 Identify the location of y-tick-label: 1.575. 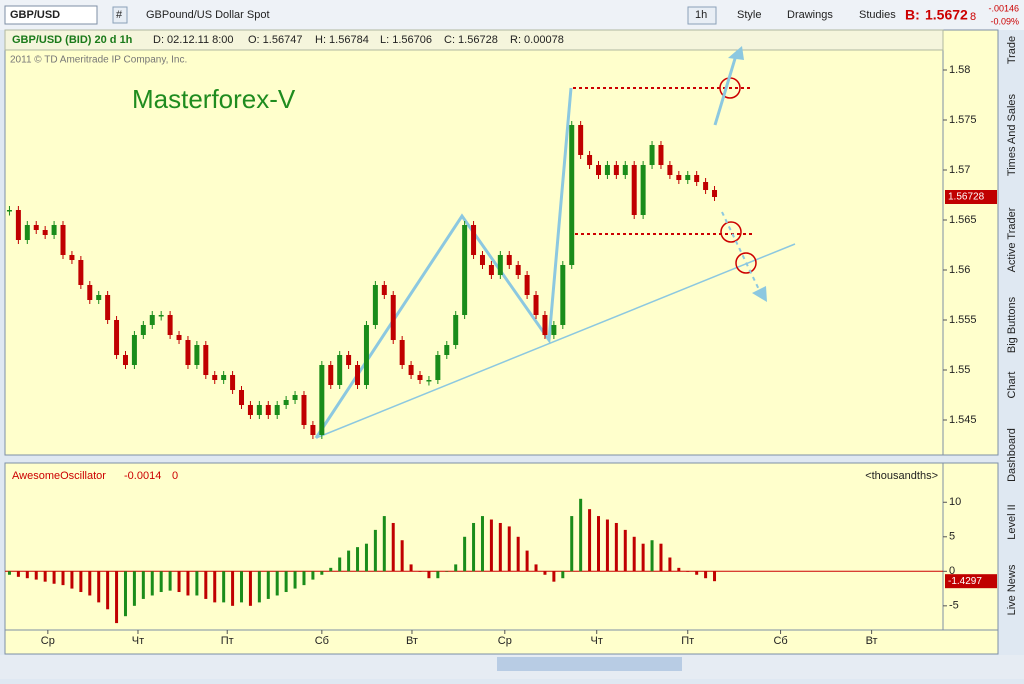
(963, 120).